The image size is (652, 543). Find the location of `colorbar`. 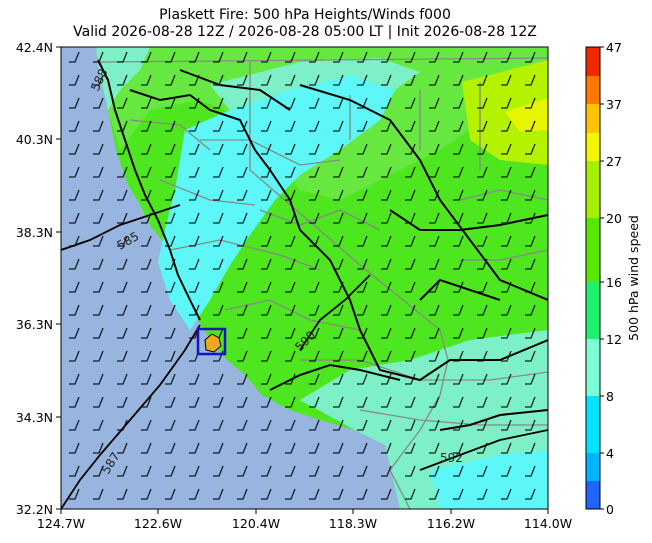

colorbar is located at coordinates (594, 278).